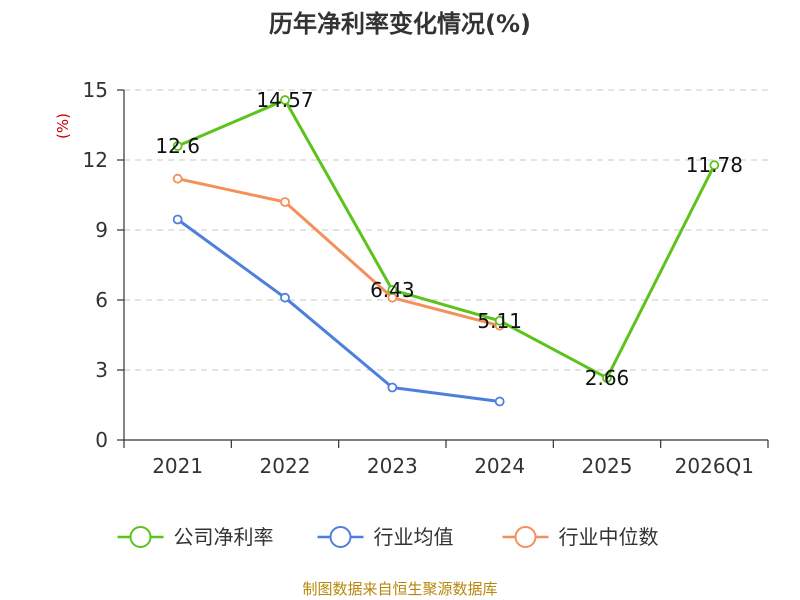  Describe the element at coordinates (101, 230) in the screenshot. I see `y-tick-label: 9` at that location.